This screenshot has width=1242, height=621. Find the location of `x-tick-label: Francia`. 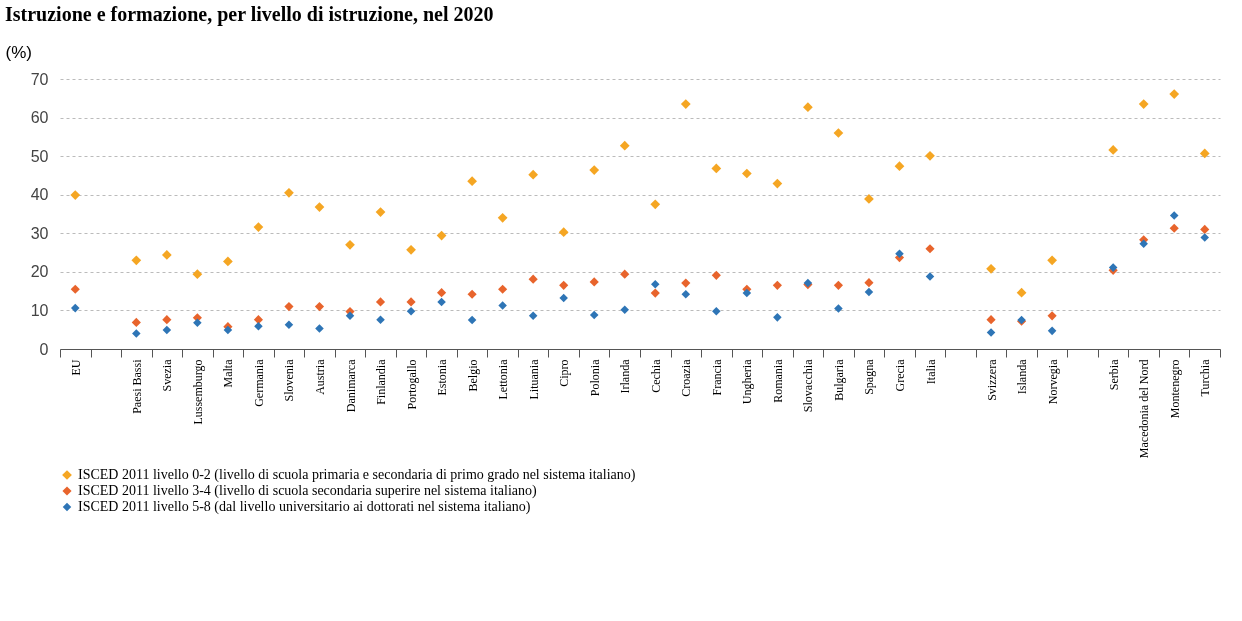

x-tick-label: Francia is located at coordinates (716, 377).